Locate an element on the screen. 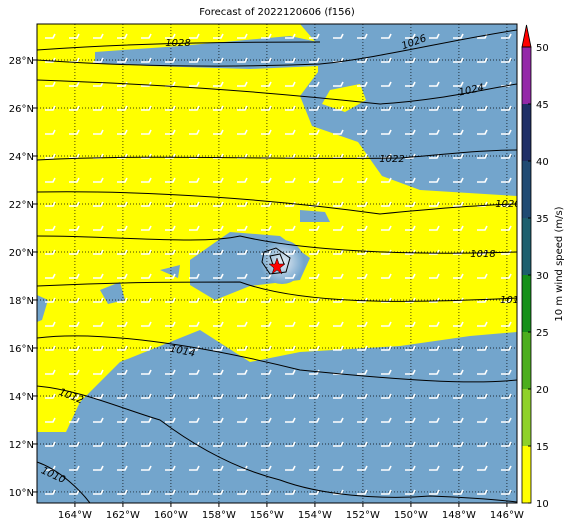 This screenshot has width=575, height=532. y-tick-label: 12°N is located at coordinates (21, 445).